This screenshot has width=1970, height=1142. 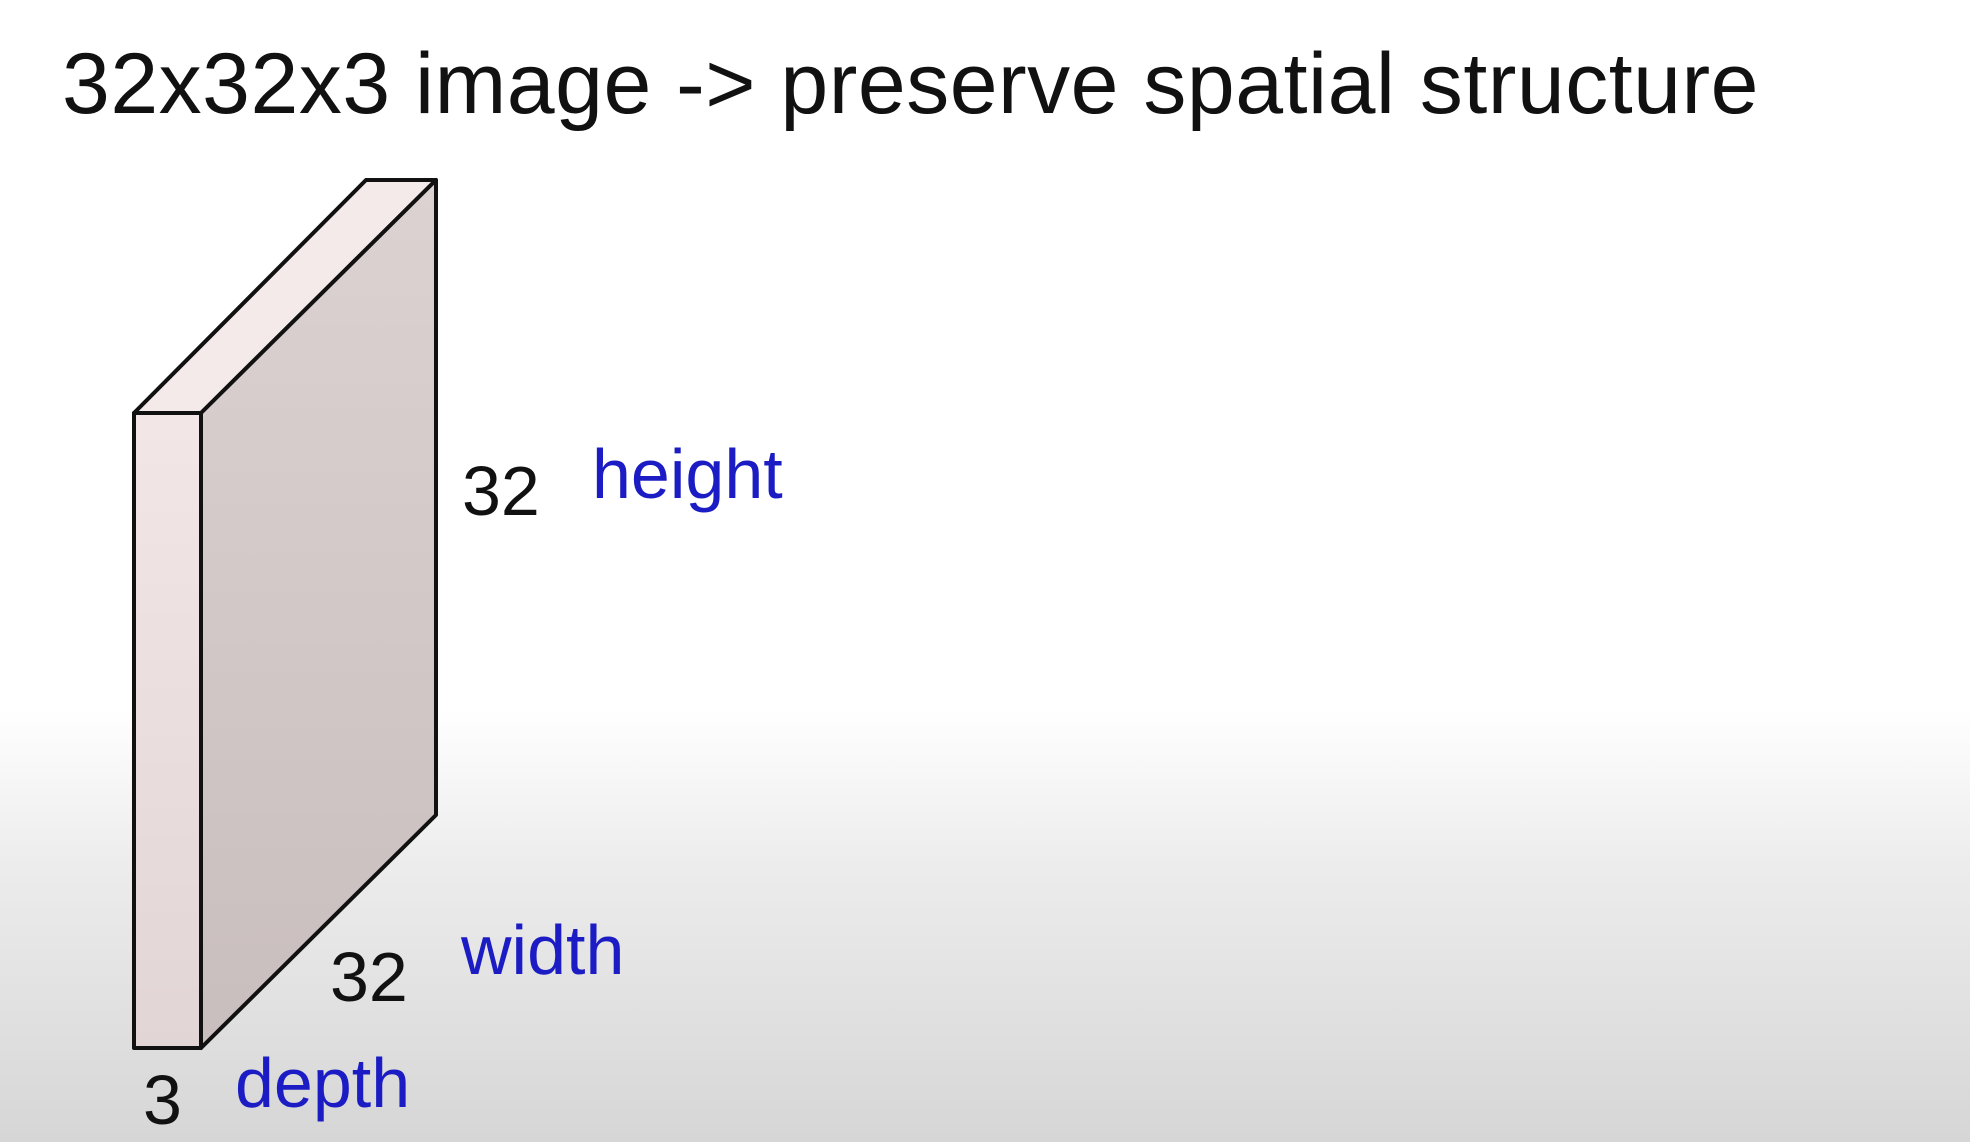 I want to click on height-value: 32, so click(x=501, y=491).